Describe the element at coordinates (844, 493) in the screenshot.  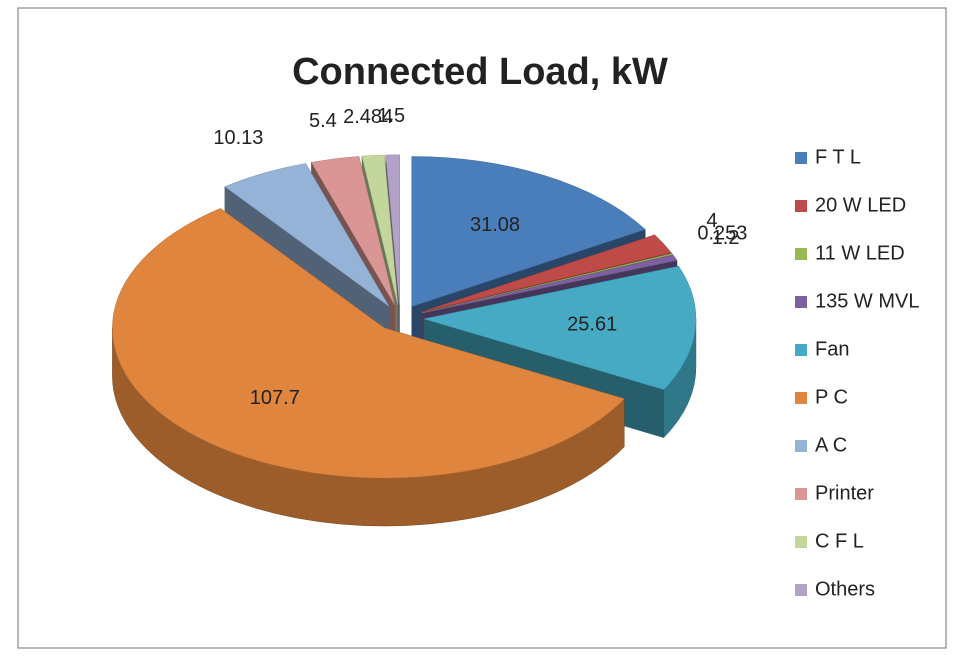
I see `legend-label: Printer` at that location.